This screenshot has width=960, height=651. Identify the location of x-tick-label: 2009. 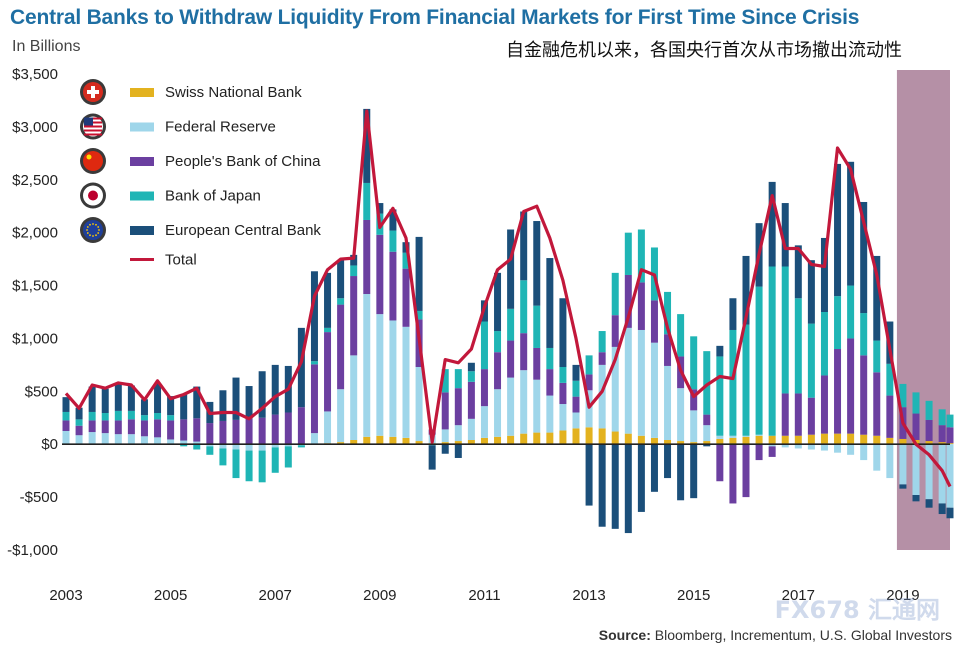
(379, 595).